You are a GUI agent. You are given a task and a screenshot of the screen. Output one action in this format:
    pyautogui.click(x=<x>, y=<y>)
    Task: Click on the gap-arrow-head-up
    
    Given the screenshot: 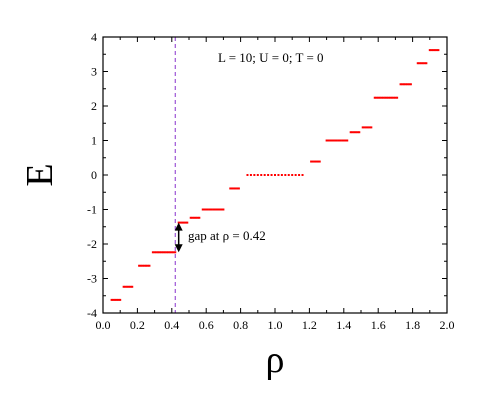 What is the action you would take?
    pyautogui.click(x=178, y=226)
    